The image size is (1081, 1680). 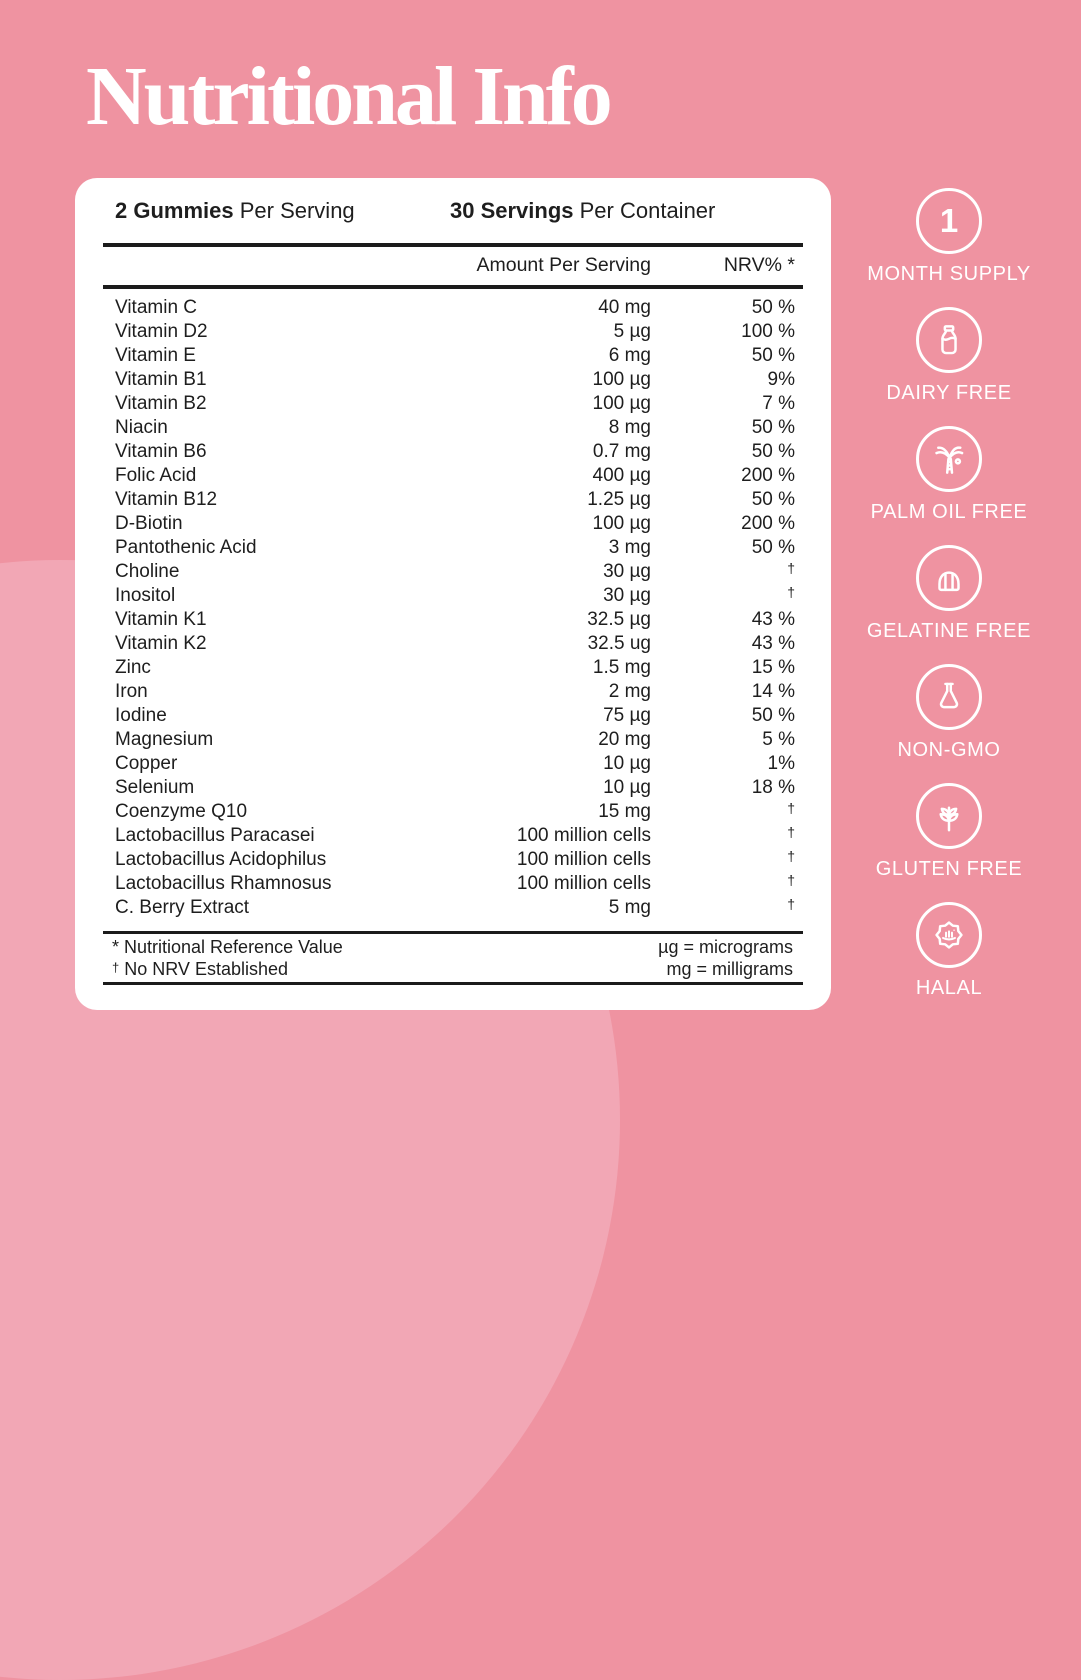 What do you see at coordinates (949, 220) in the screenshot?
I see `month-supply-number: 1` at bounding box center [949, 220].